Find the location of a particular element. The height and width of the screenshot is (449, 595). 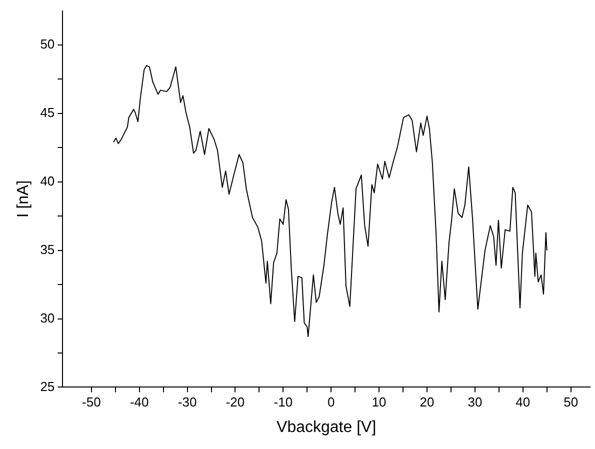

x-tick-label: -50 is located at coordinates (91, 402).